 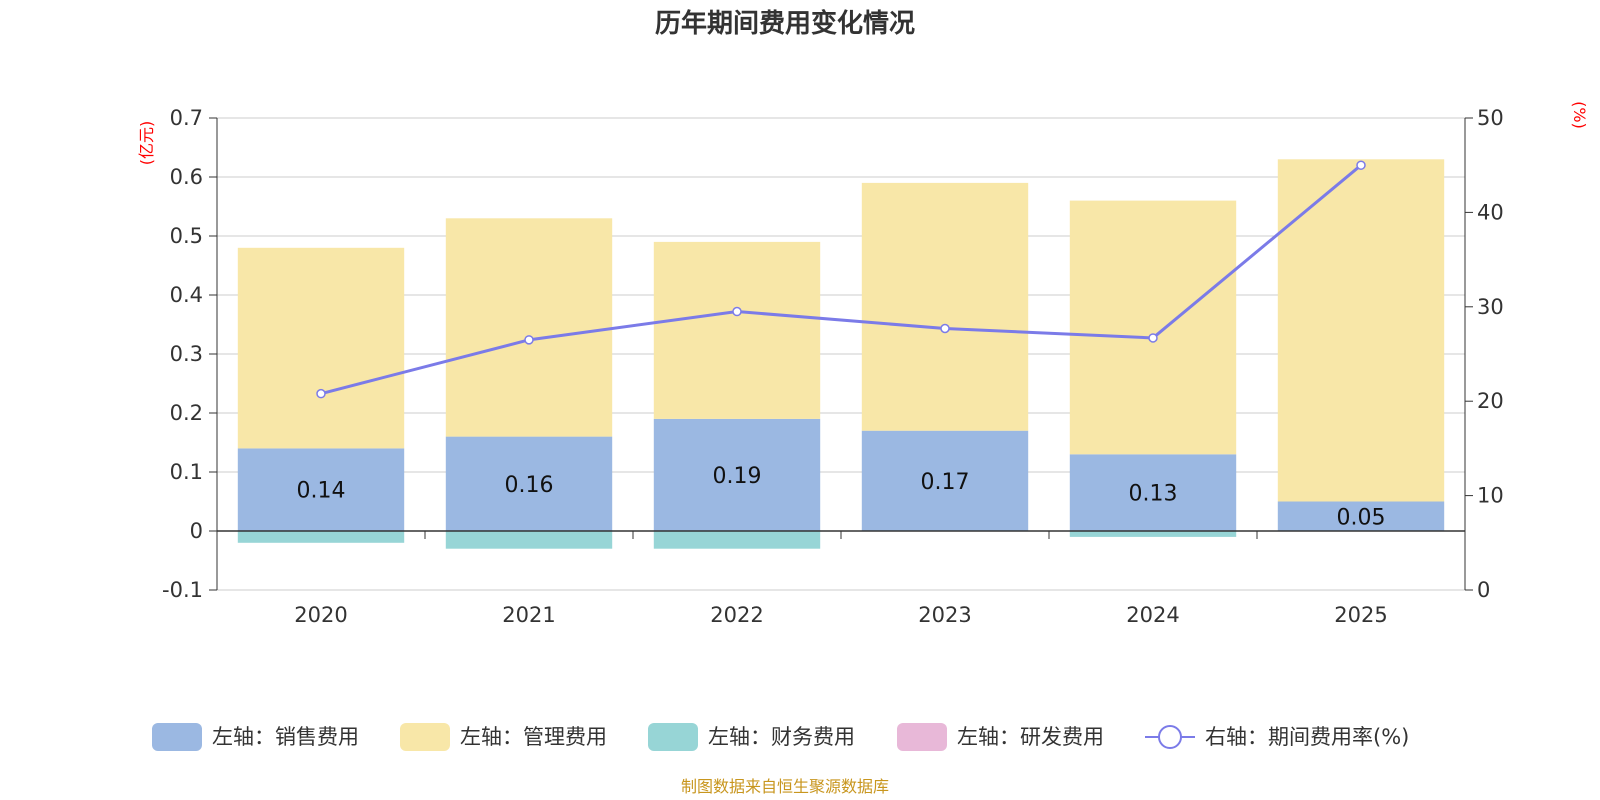 What do you see at coordinates (1360, 615) in the screenshot?
I see `x-tick-label: 2025` at bounding box center [1360, 615].